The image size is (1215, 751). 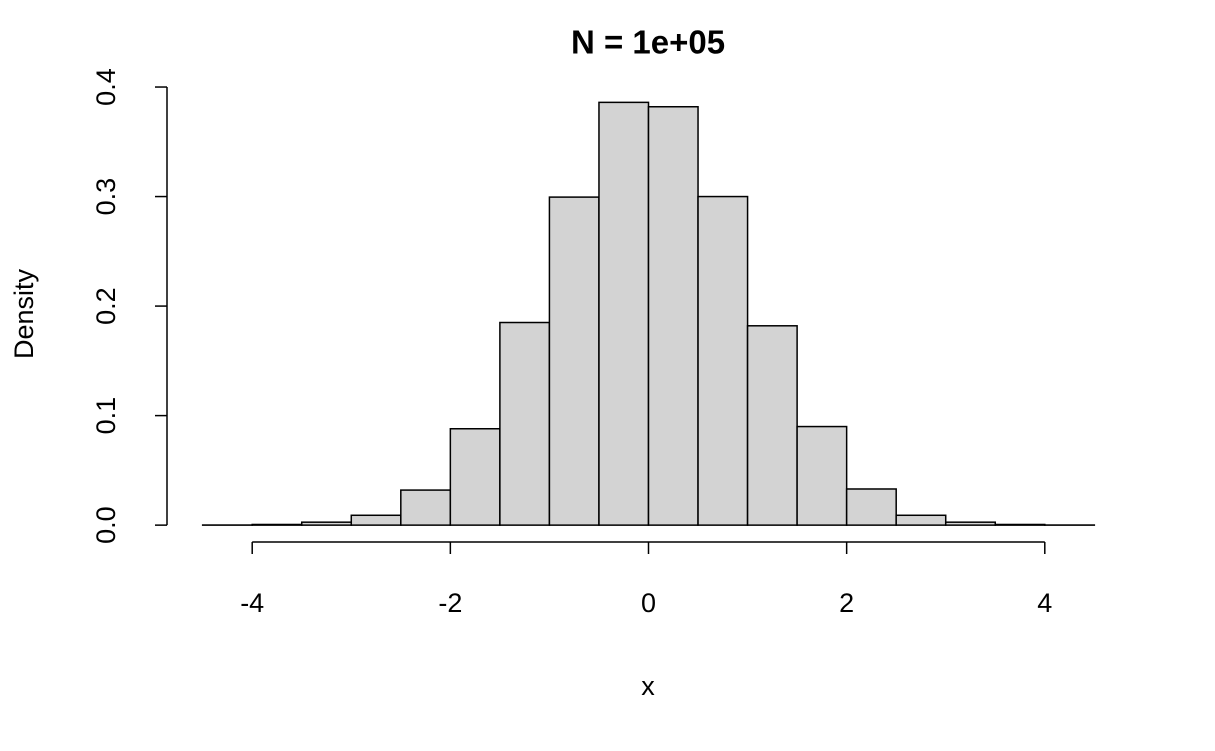 I want to click on y-tick-label: 0.2, so click(x=106, y=306).